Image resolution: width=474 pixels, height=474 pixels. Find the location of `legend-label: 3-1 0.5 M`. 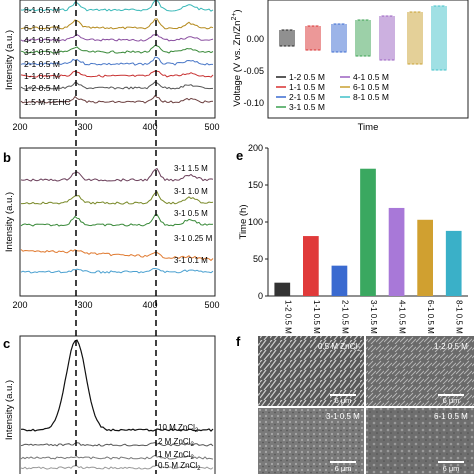

legend-label: 3-1 0.5 M is located at coordinates (42, 52).